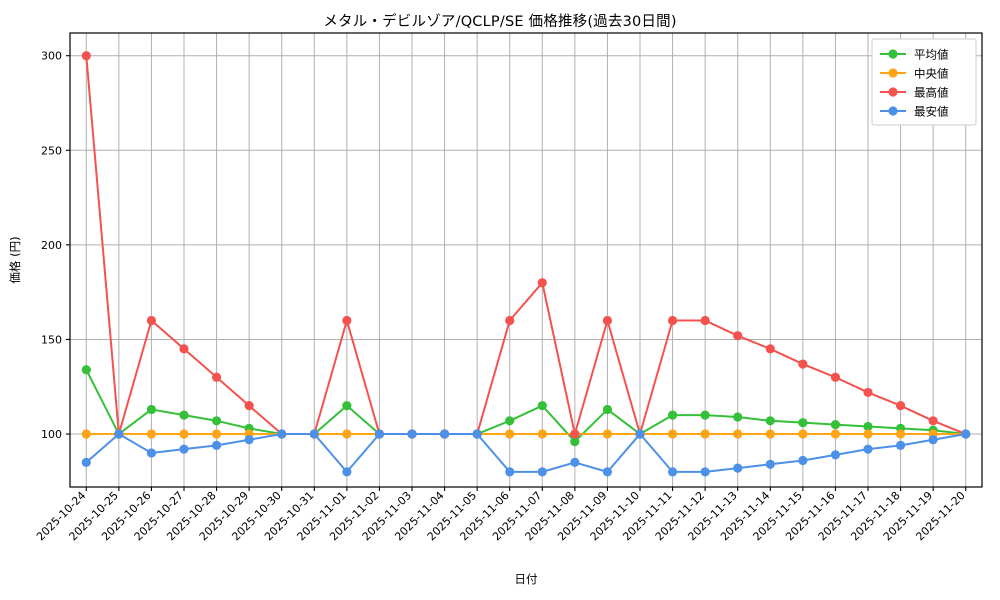  Describe the element at coordinates (924, 82) in the screenshot. I see `legend-box` at that location.